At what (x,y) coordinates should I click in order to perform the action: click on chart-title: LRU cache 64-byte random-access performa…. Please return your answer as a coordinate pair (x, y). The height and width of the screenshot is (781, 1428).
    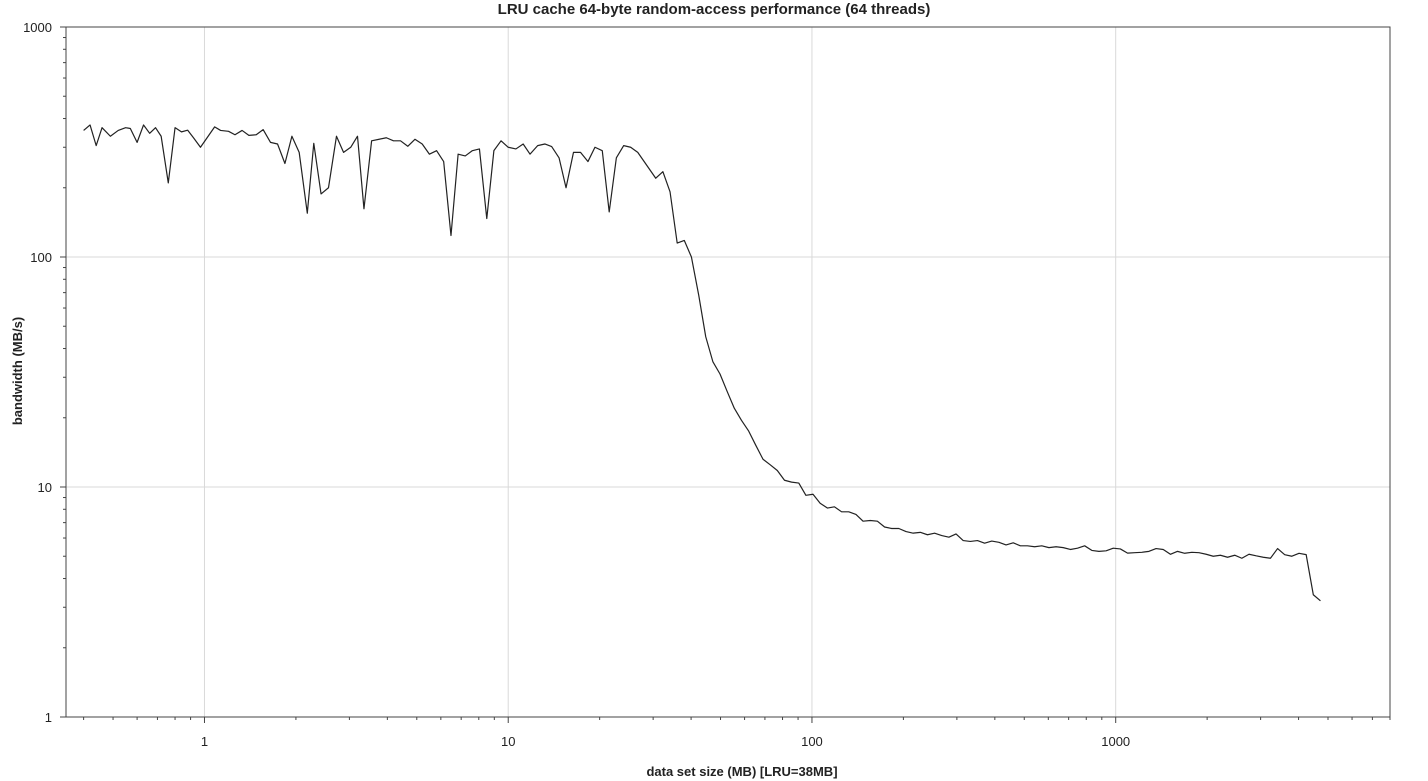
    Looking at the image, I should click on (714, 9).